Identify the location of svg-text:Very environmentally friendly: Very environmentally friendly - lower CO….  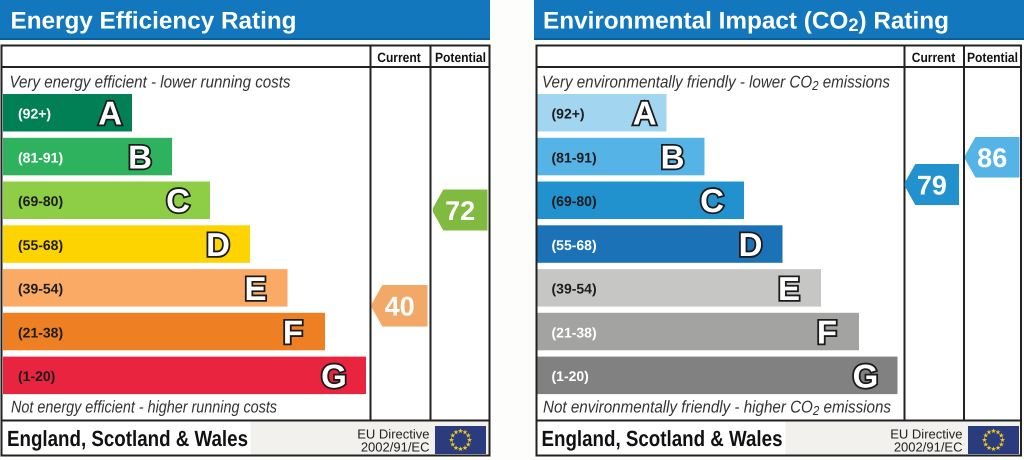
(716, 82).